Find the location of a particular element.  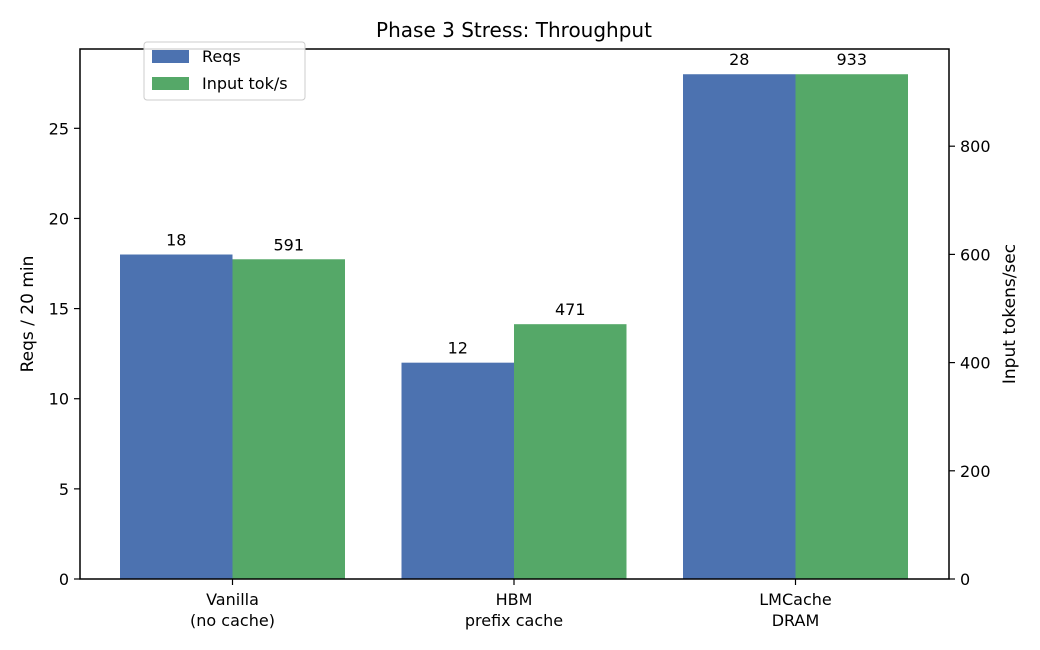

right-y-tick-label: 600 is located at coordinates (975, 254).